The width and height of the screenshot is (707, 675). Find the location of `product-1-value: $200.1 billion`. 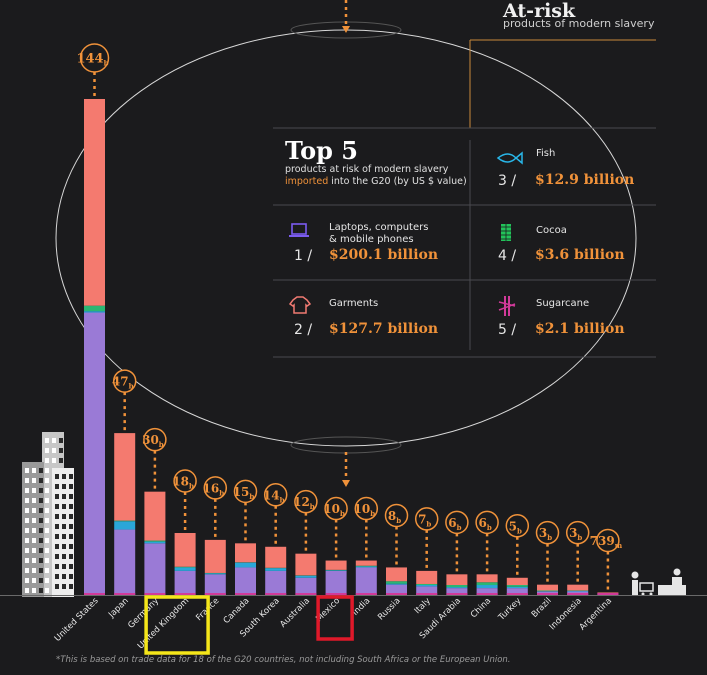

product-1-value: $200.1 billion is located at coordinates (384, 255).